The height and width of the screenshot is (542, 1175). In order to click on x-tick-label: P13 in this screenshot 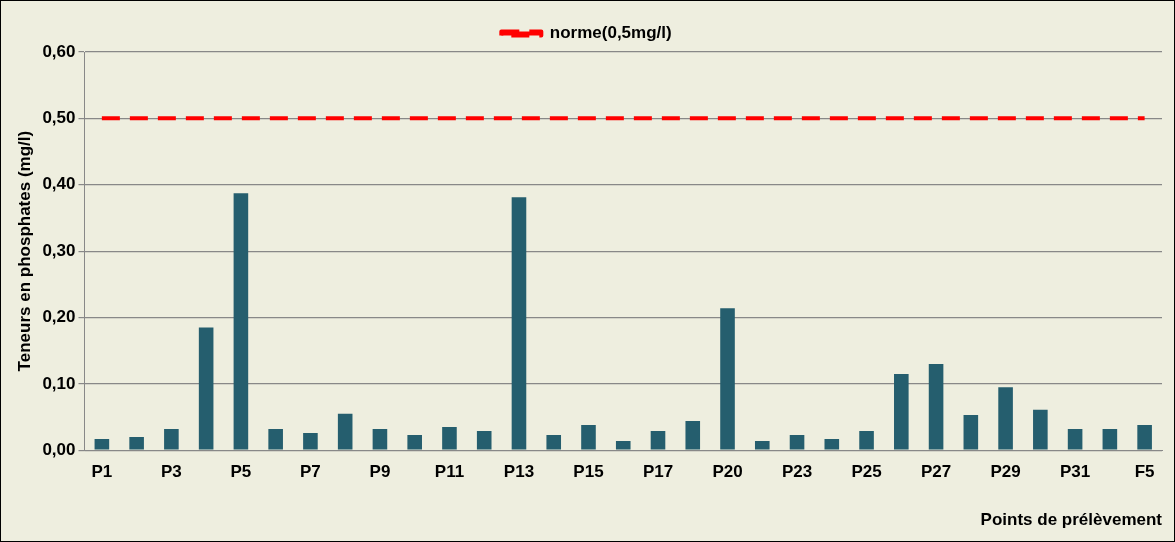, I will do `click(519, 472)`.